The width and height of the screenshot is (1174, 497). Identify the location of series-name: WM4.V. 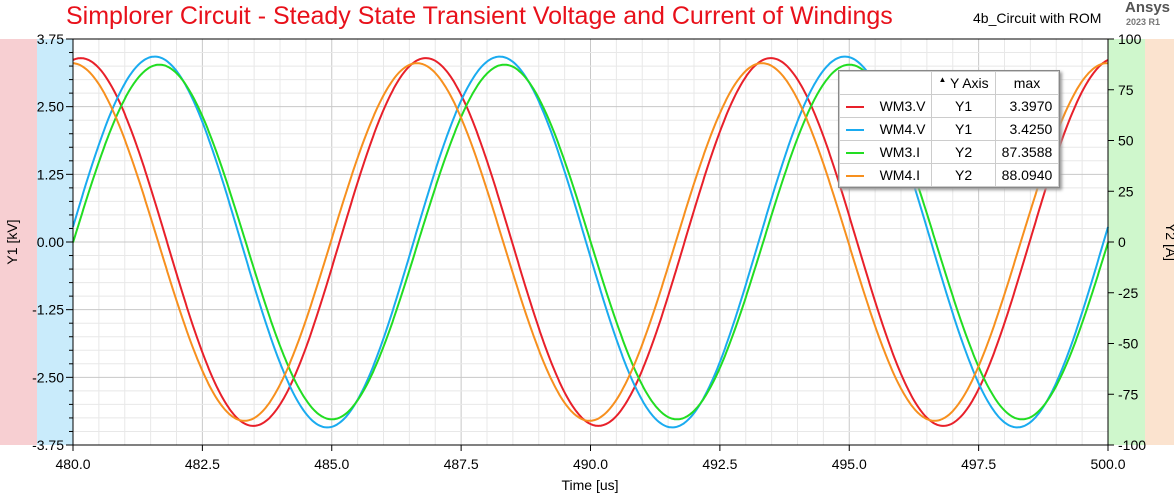
(902, 129).